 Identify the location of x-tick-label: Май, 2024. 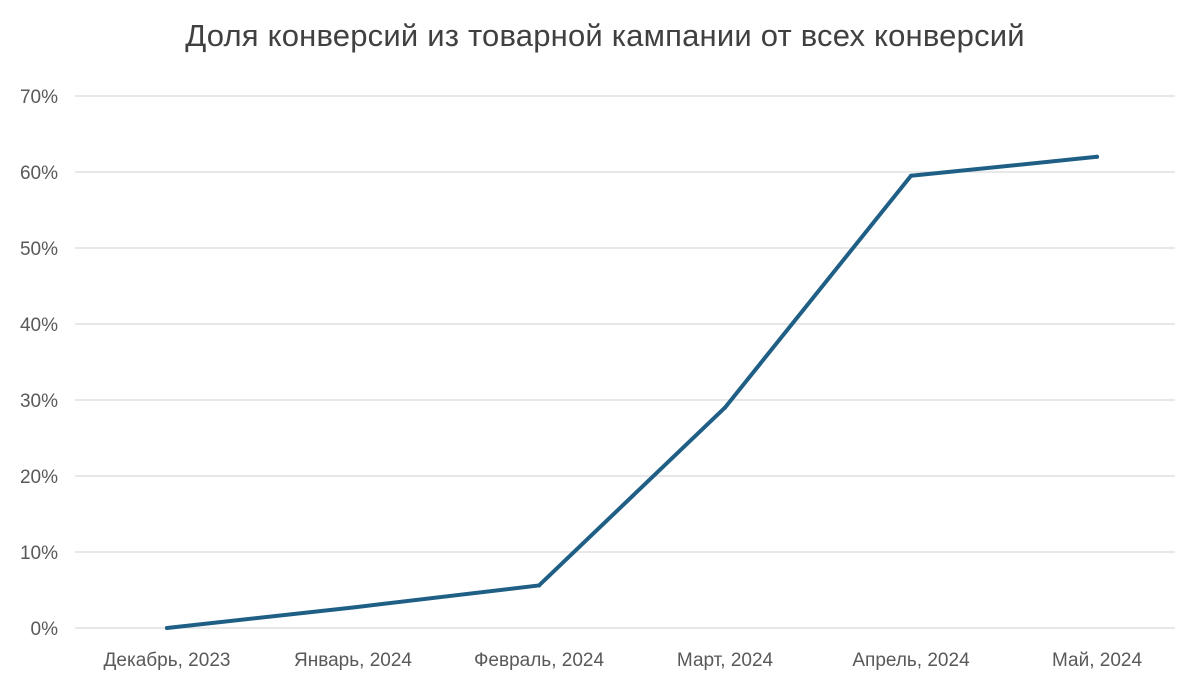
(1097, 660).